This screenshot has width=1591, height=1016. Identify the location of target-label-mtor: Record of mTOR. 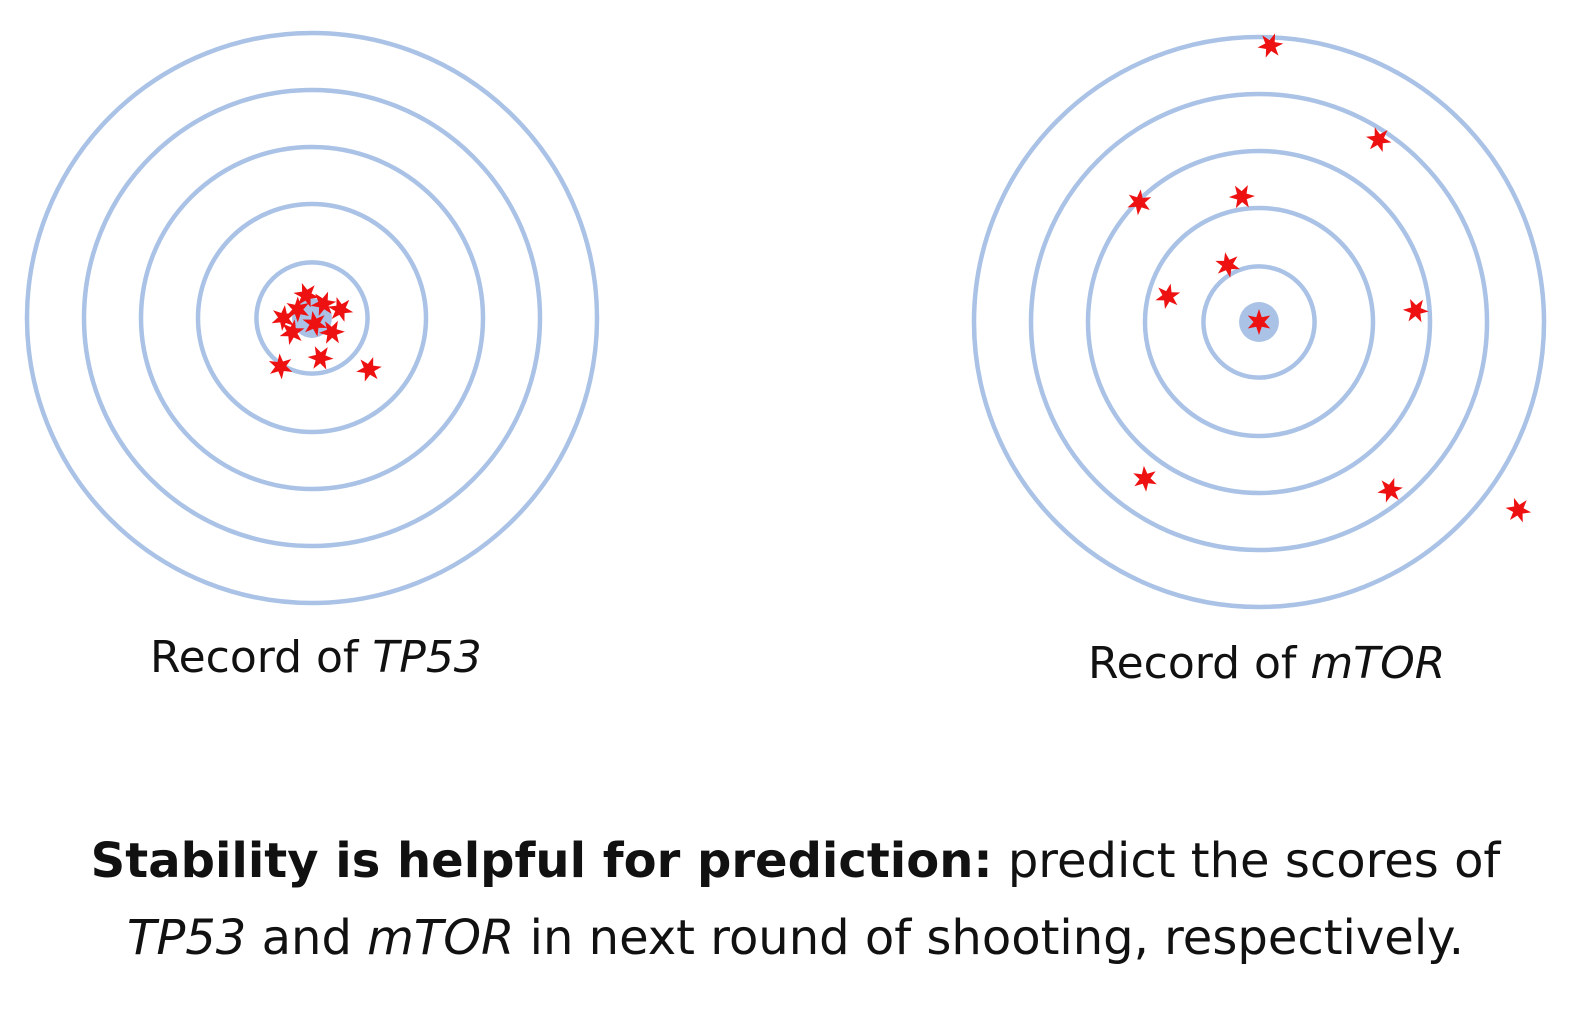
(1266, 664).